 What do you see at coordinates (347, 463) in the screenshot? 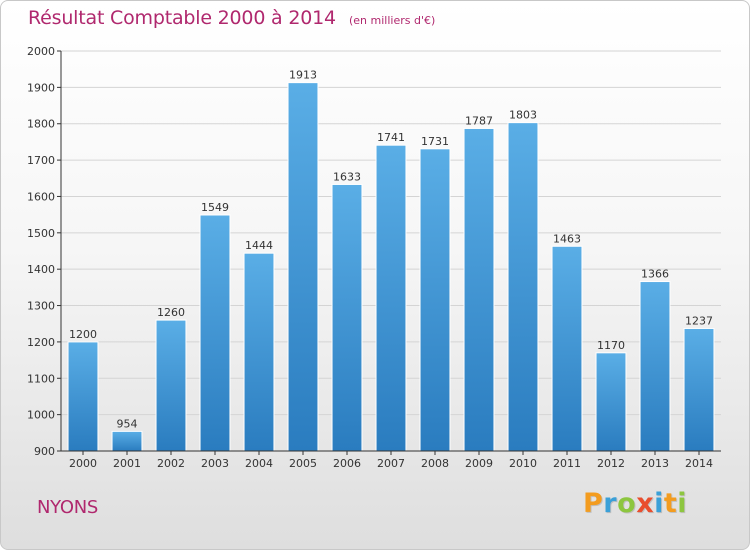
I see `x-tick-label: 2006` at bounding box center [347, 463].